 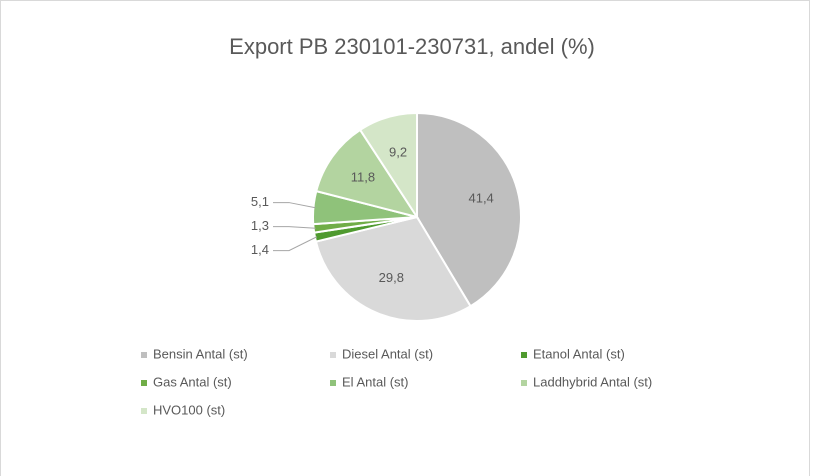 I want to click on data-label: 1,3, so click(x=260, y=225).